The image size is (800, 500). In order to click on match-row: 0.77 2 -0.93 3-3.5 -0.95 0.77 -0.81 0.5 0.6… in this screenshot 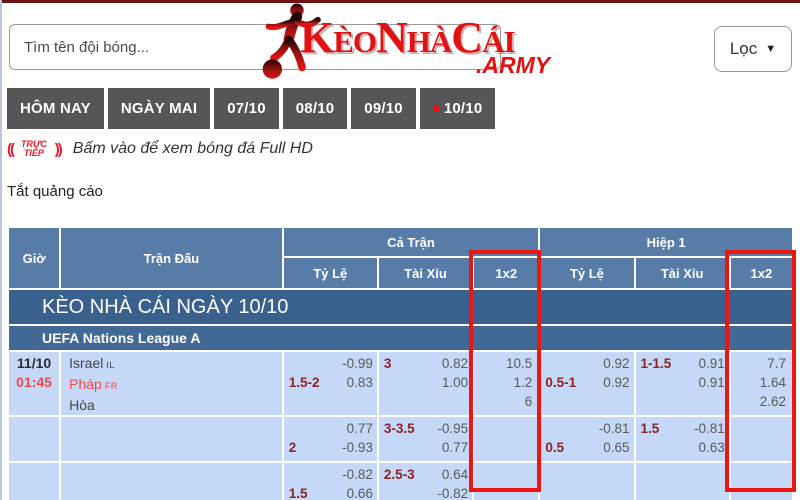, I will do `click(400, 439)`.